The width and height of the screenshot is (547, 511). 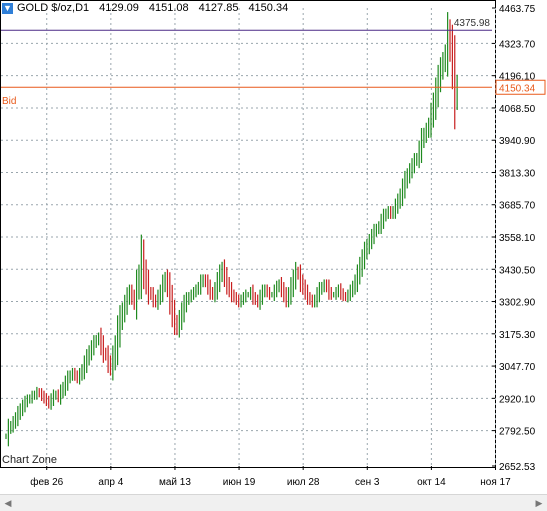 I want to click on scroll-left-icon: ◀, so click(x=8, y=503).